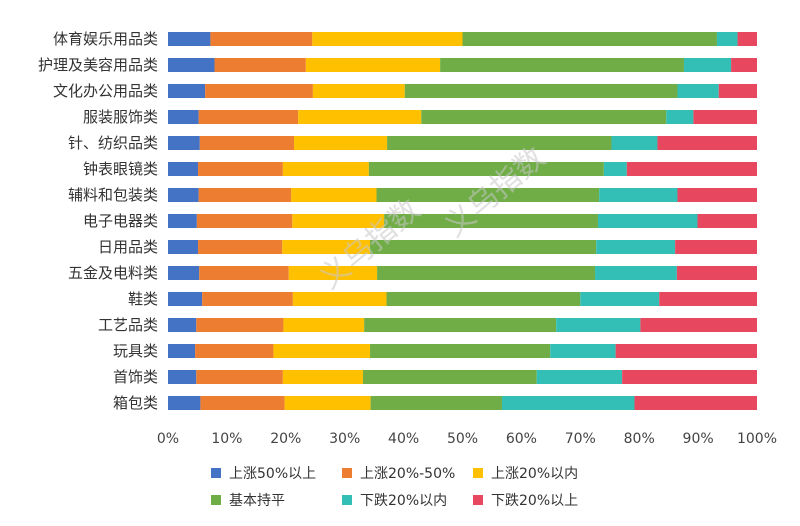 The width and height of the screenshot is (800, 526). What do you see at coordinates (128, 325) in the screenshot?
I see `category-label: 工艺品类` at bounding box center [128, 325].